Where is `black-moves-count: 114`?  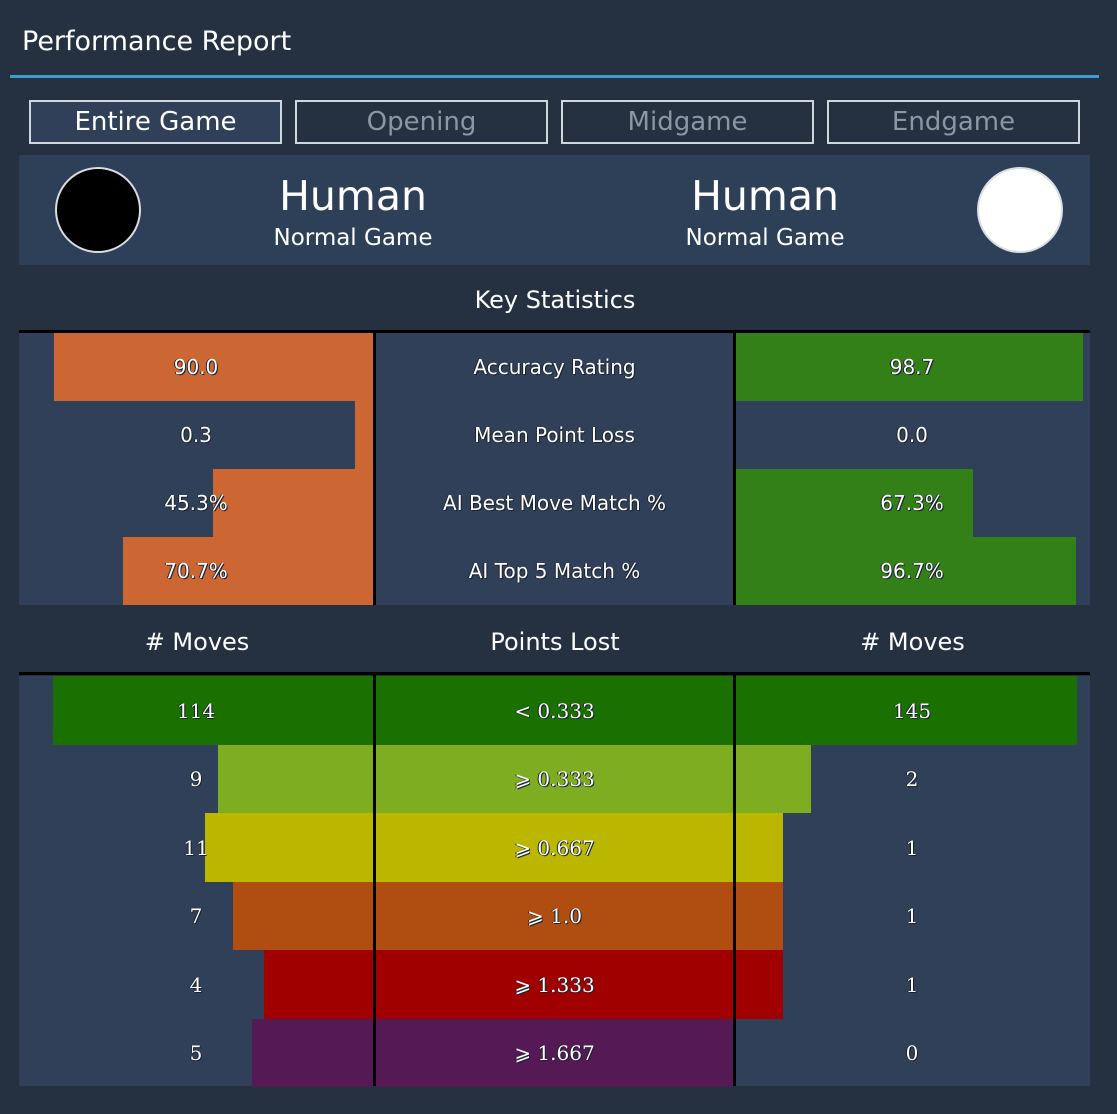
black-moves-count: 114 is located at coordinates (196, 710).